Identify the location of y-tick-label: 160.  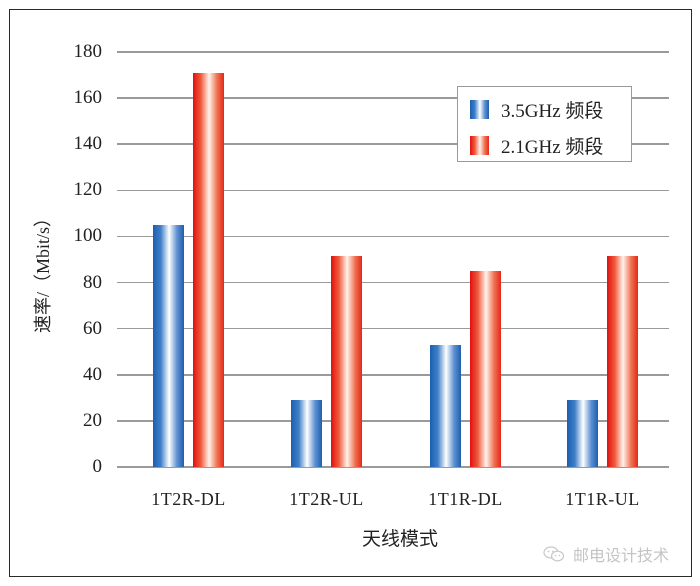
(88, 98).